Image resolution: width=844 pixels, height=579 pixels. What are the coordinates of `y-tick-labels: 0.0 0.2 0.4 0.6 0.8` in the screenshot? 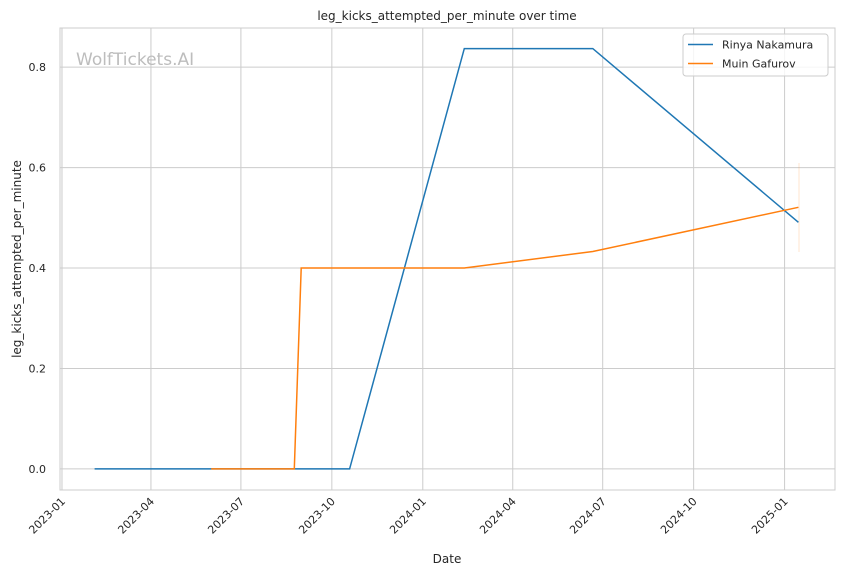 It's located at (38, 268).